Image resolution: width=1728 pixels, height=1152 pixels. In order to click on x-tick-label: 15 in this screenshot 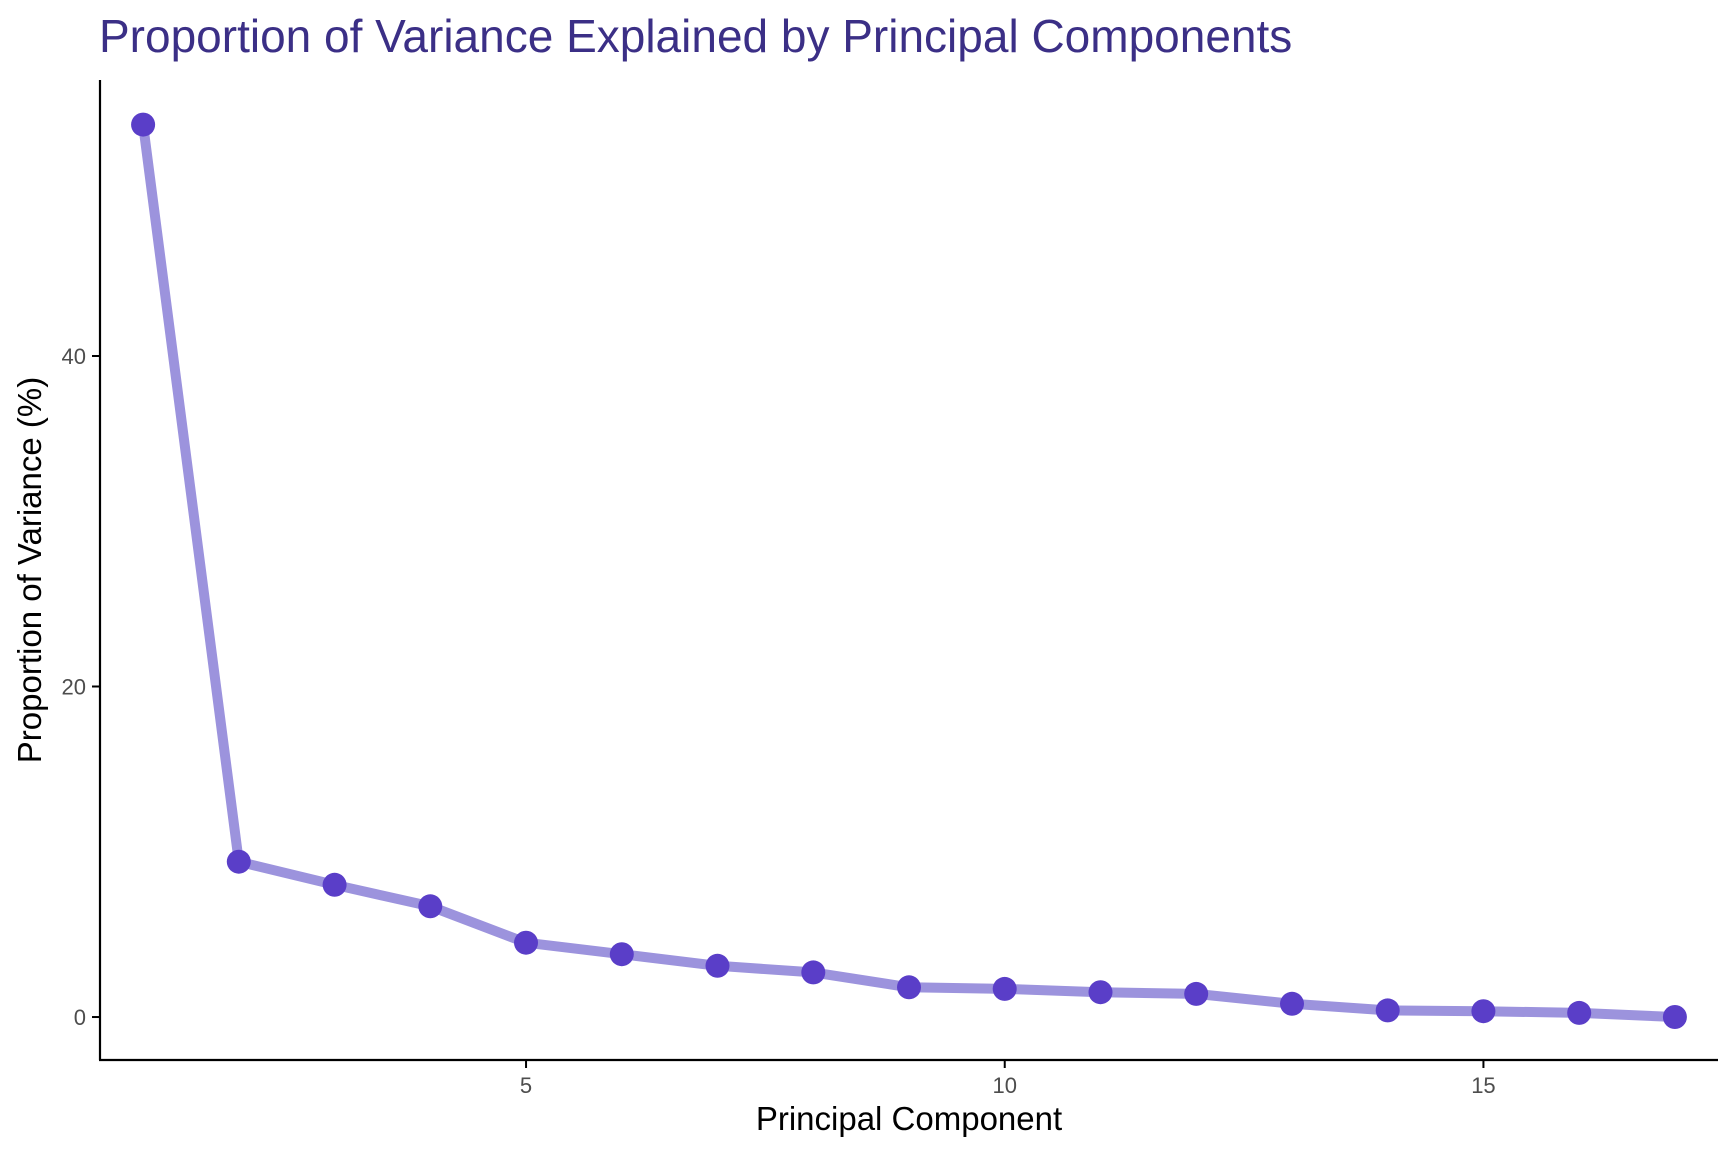, I will do `click(1483, 1085)`.